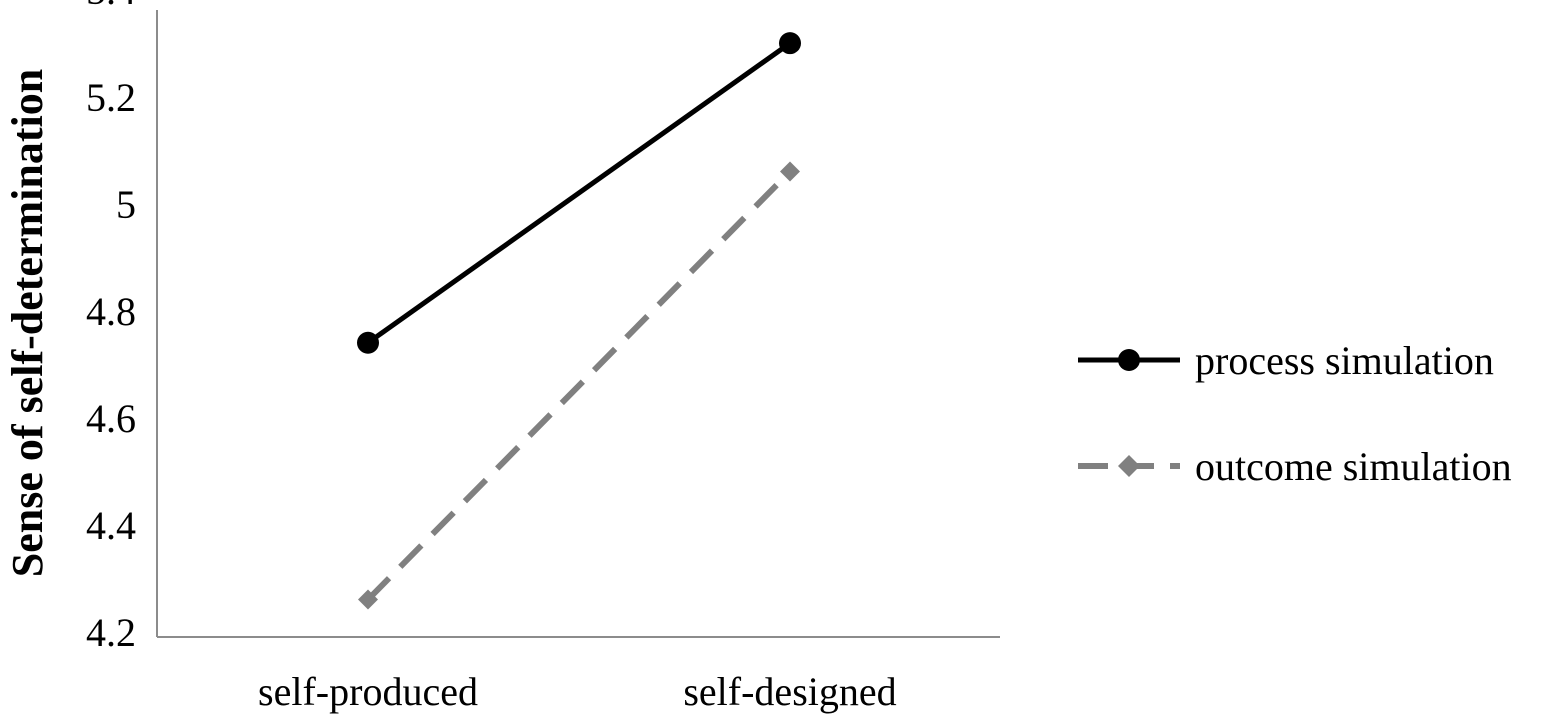 Image resolution: width=1559 pixels, height=728 pixels. I want to click on y-tick-label: 4.8, so click(111, 311).